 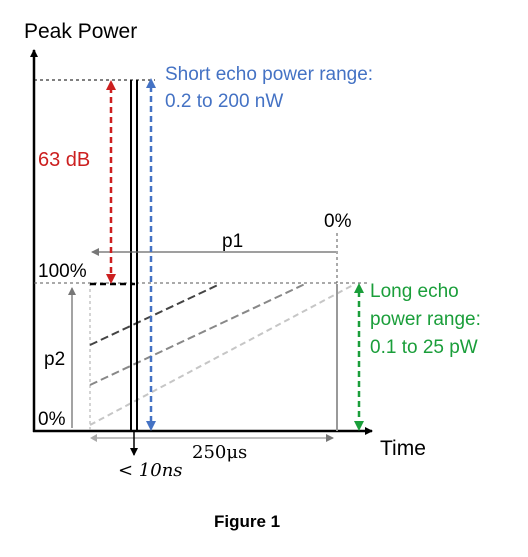 What do you see at coordinates (424, 347) in the screenshot?
I see `long-echo-label-3: 0.1 to 25 pW` at bounding box center [424, 347].